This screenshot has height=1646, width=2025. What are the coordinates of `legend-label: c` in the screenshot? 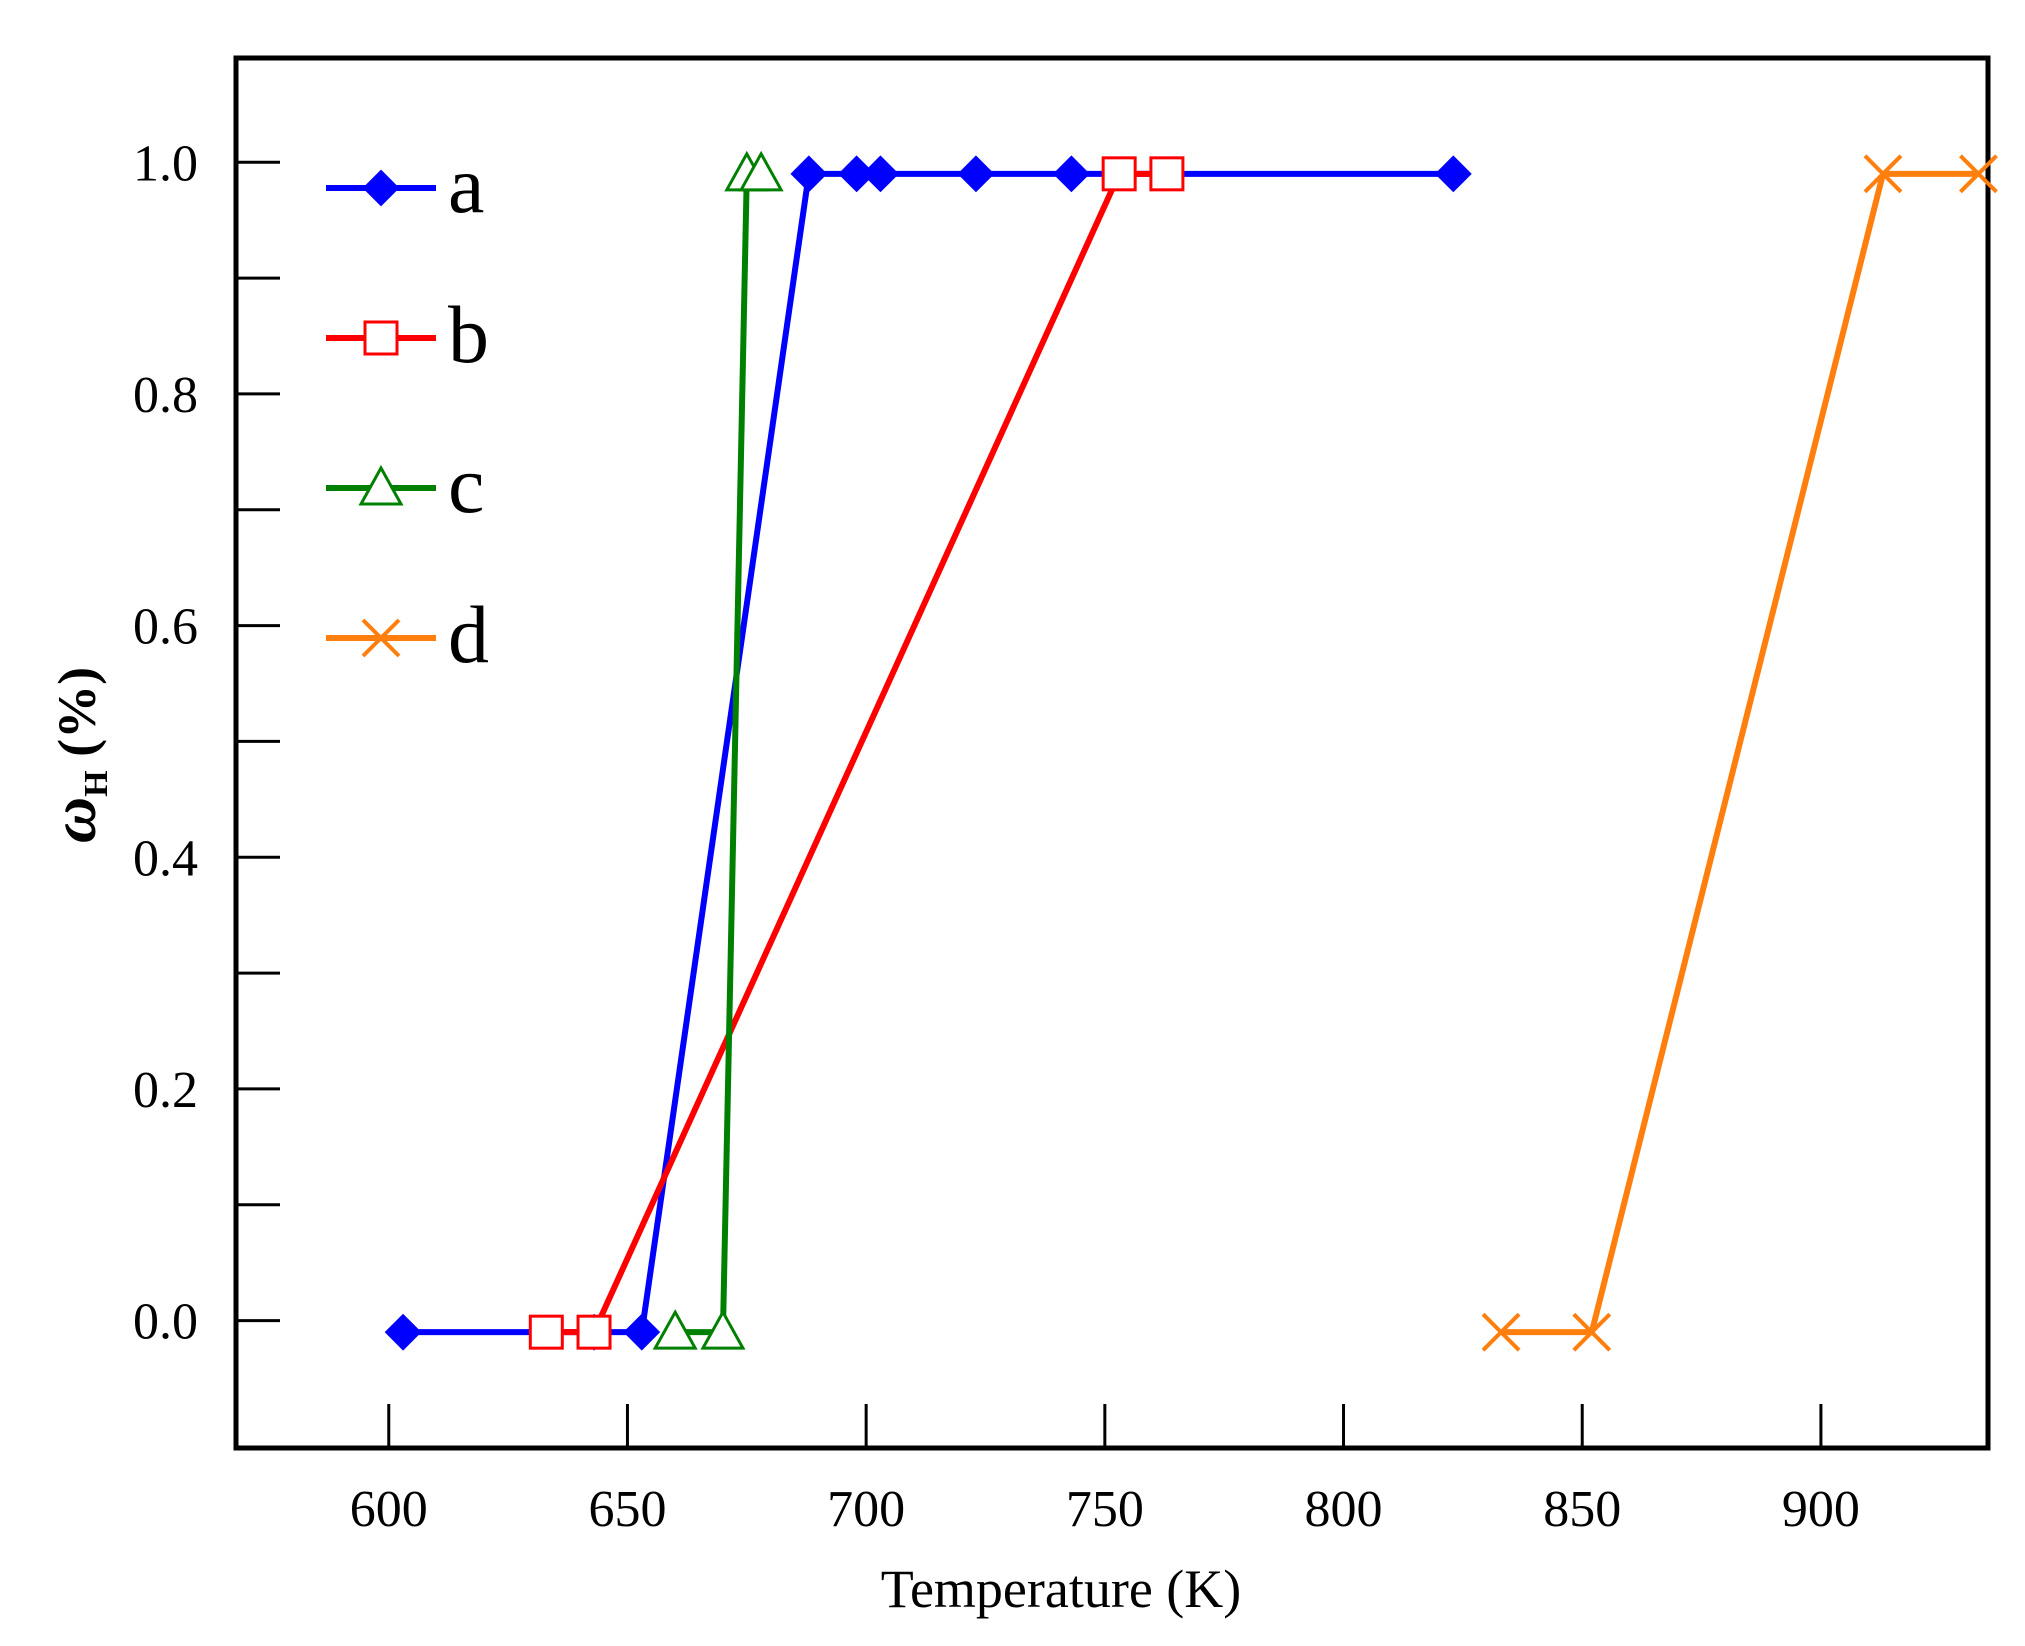 It's located at (466, 484).